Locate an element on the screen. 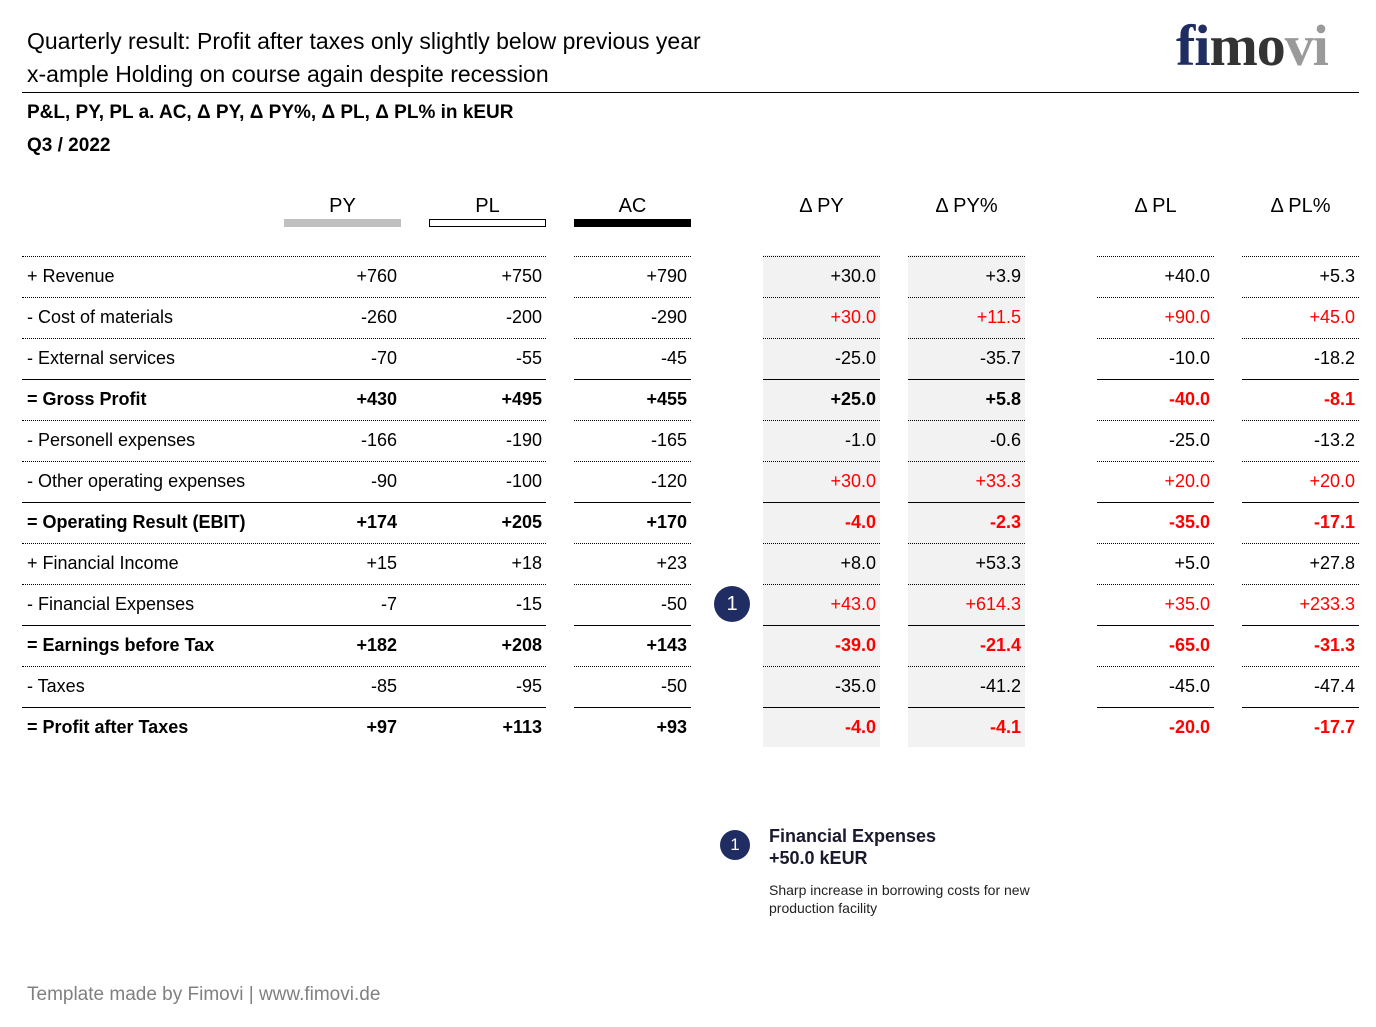 This screenshot has width=1376, height=1027. cell-dpl: -25.0 is located at coordinates (1189, 440).